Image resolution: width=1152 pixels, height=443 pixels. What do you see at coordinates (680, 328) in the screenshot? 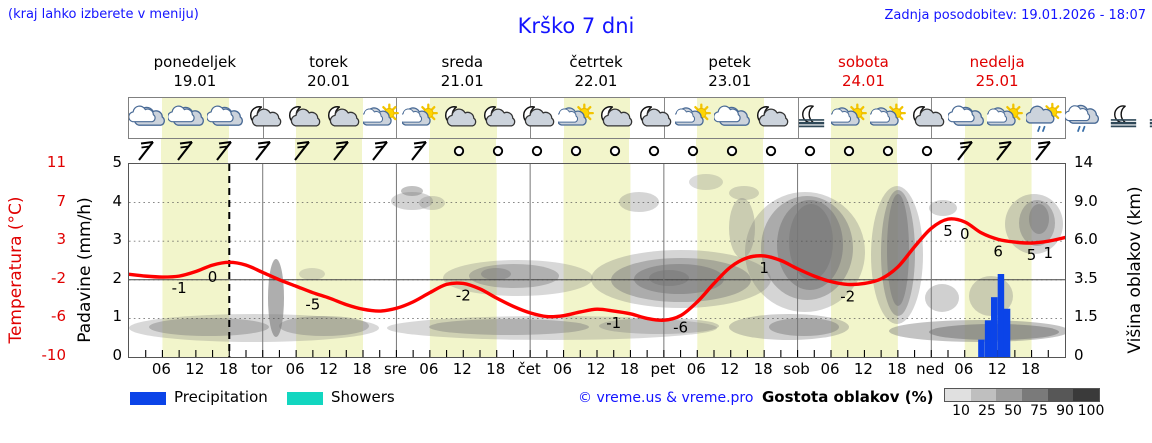
I see `svg-text: -6` at bounding box center [680, 328].